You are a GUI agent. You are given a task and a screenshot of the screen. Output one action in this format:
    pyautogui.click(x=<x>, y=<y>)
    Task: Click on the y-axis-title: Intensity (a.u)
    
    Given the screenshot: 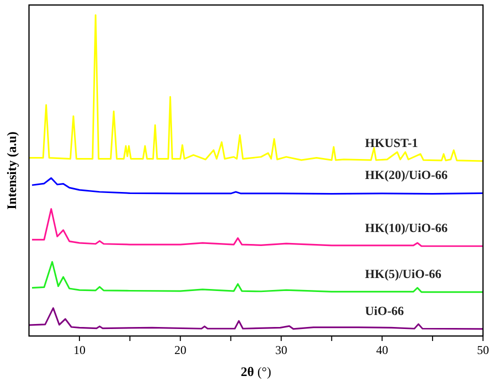 What is the action you would take?
    pyautogui.click(x=11, y=170)
    